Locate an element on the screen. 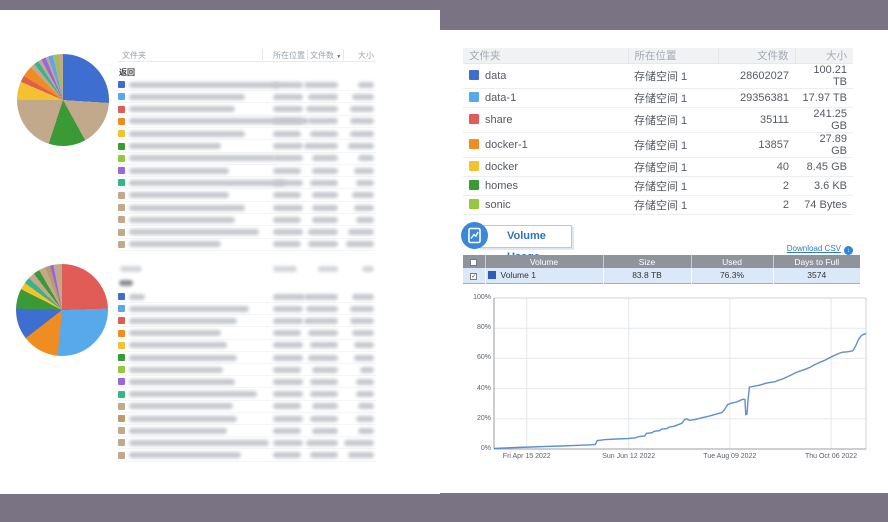 The height and width of the screenshot is (522, 888). folder-count-cell: 13857 is located at coordinates (756, 145).